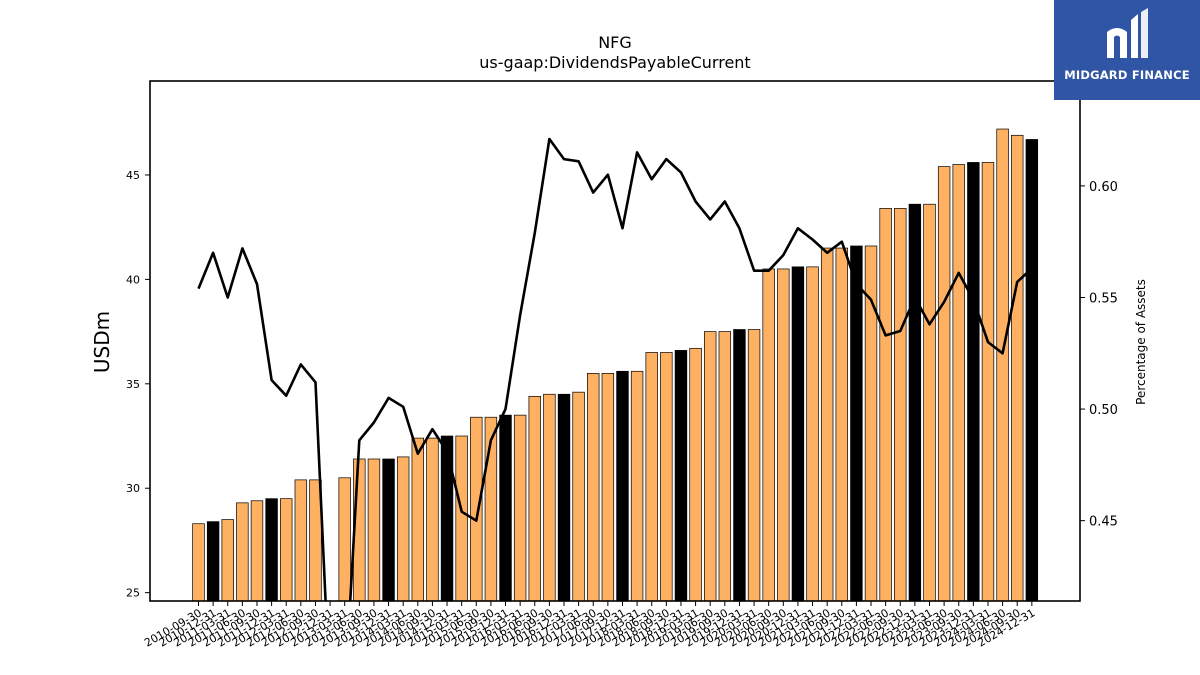  I want to click on y-tick-label: 40, so click(133, 279).